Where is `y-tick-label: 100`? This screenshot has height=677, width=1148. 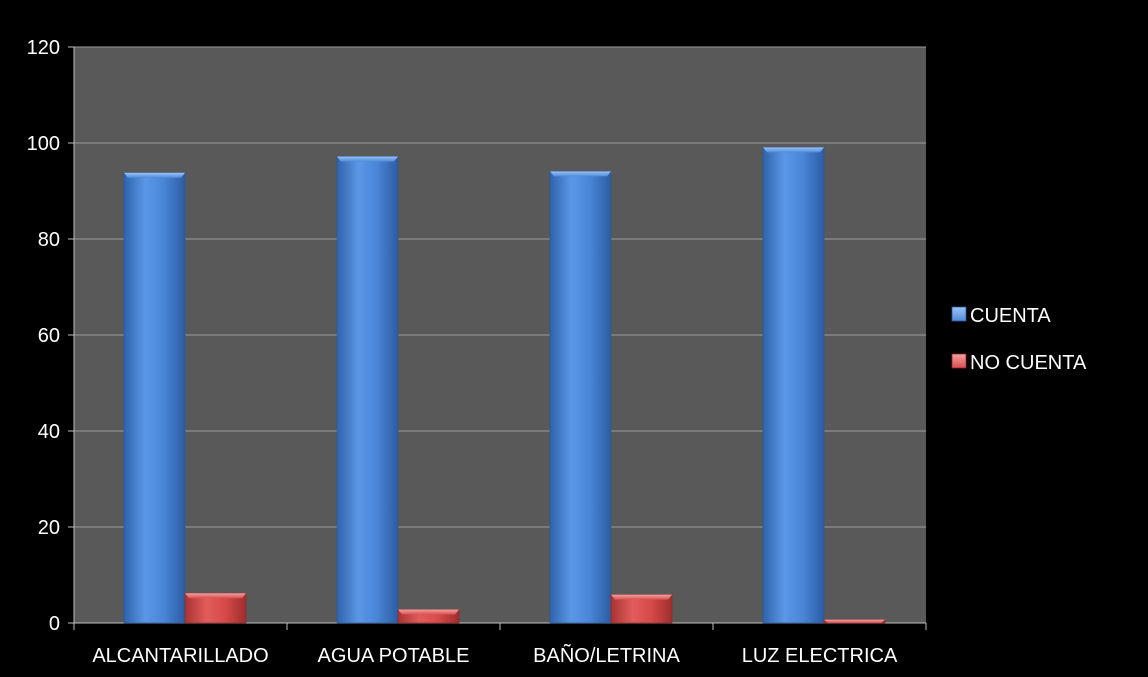
y-tick-label: 100 is located at coordinates (43, 144).